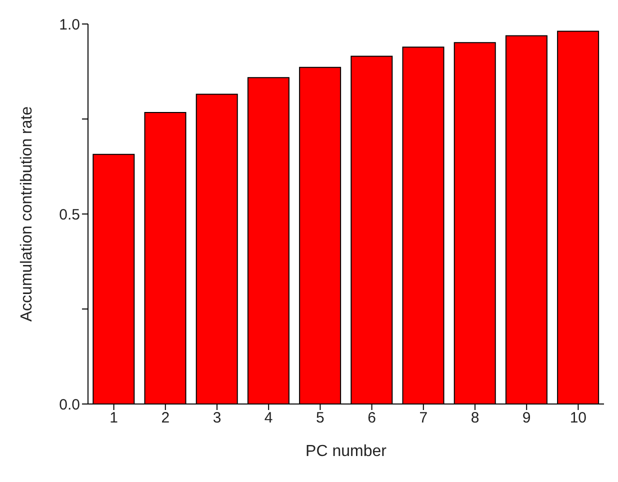 The width and height of the screenshot is (618, 482). What do you see at coordinates (165, 418) in the screenshot?
I see `x-tick-label: 2` at bounding box center [165, 418].